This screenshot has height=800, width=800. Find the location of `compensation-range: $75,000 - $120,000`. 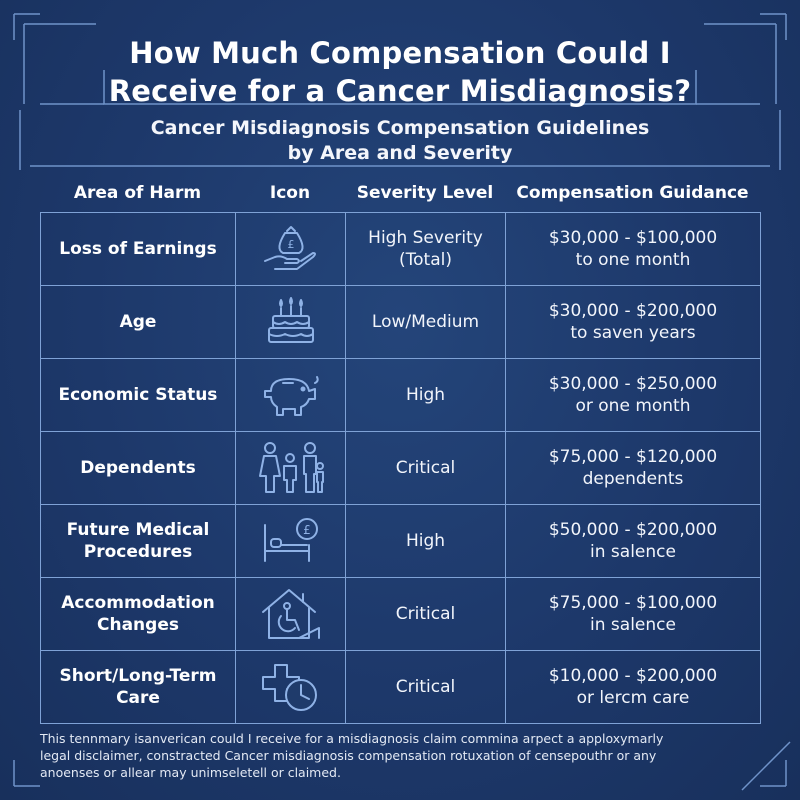

compensation-range: $75,000 - $120,000 is located at coordinates (633, 457).